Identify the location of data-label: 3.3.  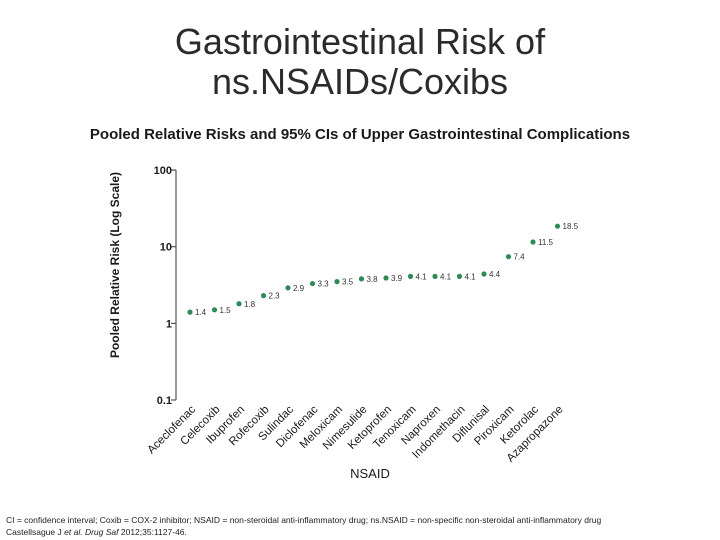
(324, 284).